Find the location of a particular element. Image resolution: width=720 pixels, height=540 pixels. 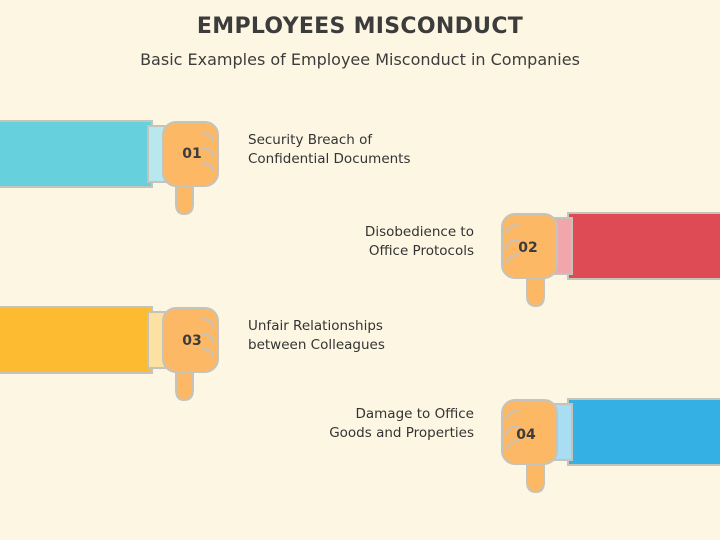

thumbs-down-arm-01: 01 is located at coordinates (109, 168).